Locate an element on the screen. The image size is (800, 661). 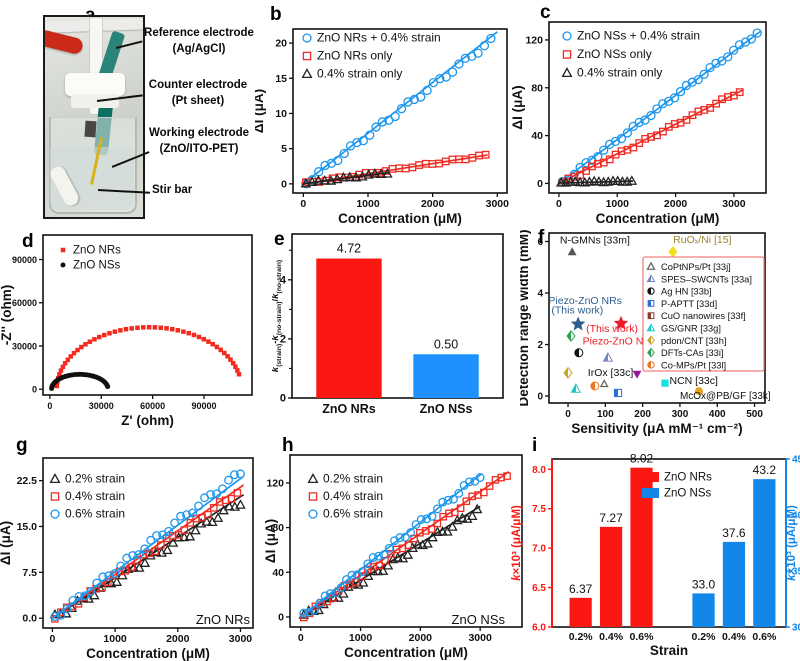
label-line: (Pt sheet) is located at coordinates (198, 100).